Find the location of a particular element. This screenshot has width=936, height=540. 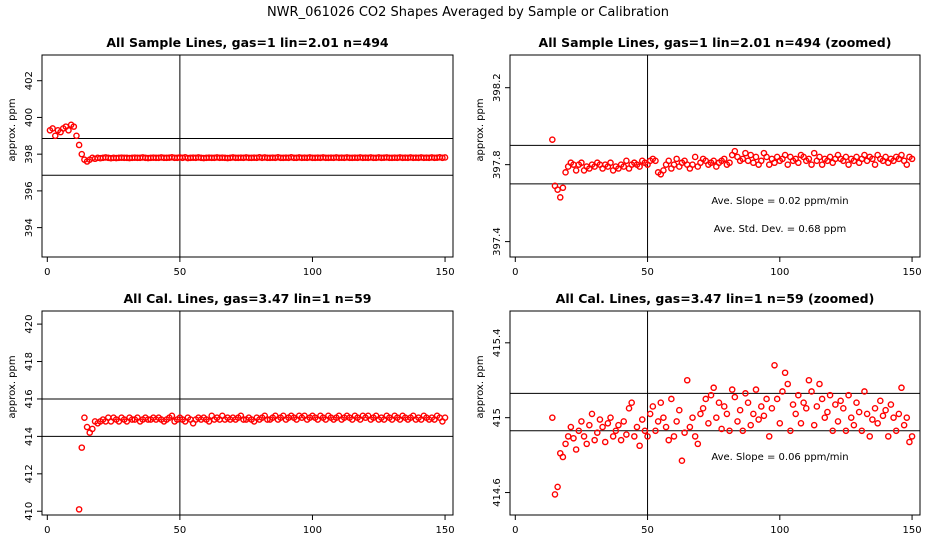

panel-1-x-tick-label: 150 is located at coordinates (444, 272).